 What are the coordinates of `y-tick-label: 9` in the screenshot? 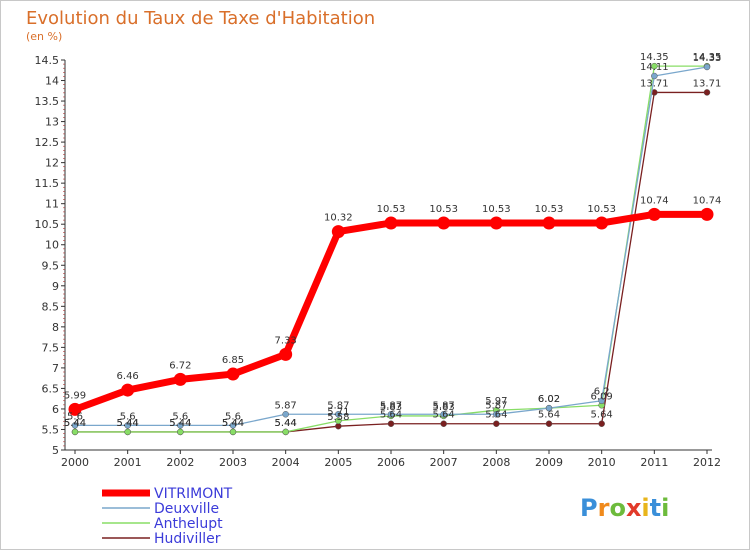 It's located at (55, 286).